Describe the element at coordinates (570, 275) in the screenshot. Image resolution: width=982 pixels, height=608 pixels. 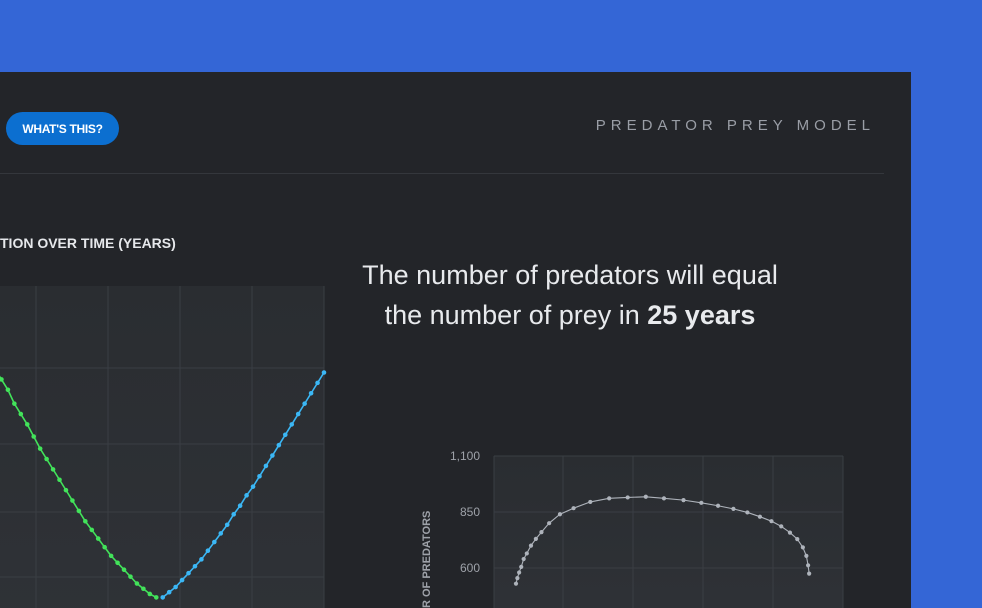
I see `headline-line-1: The number of predators will equal` at that location.